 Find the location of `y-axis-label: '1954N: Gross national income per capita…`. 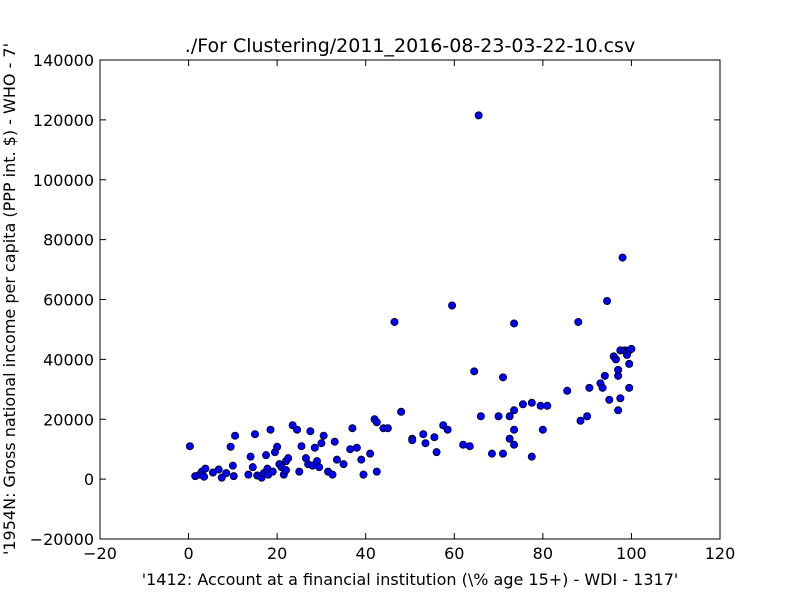

y-axis-label: '1954N: Gross national income per capita… is located at coordinates (9, 299).